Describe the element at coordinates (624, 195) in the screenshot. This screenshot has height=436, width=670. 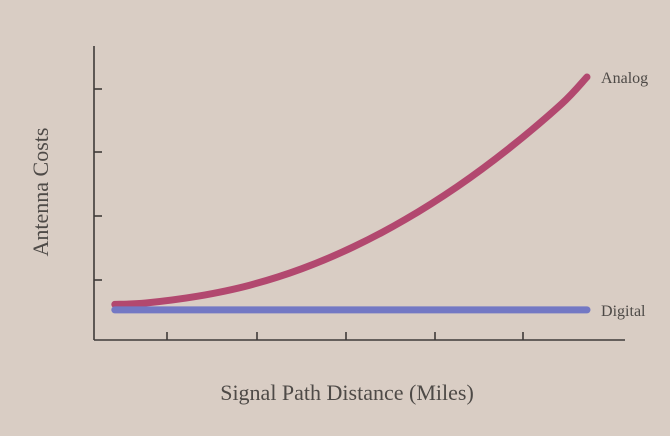
I see `series-labels: Analog Digital` at that location.